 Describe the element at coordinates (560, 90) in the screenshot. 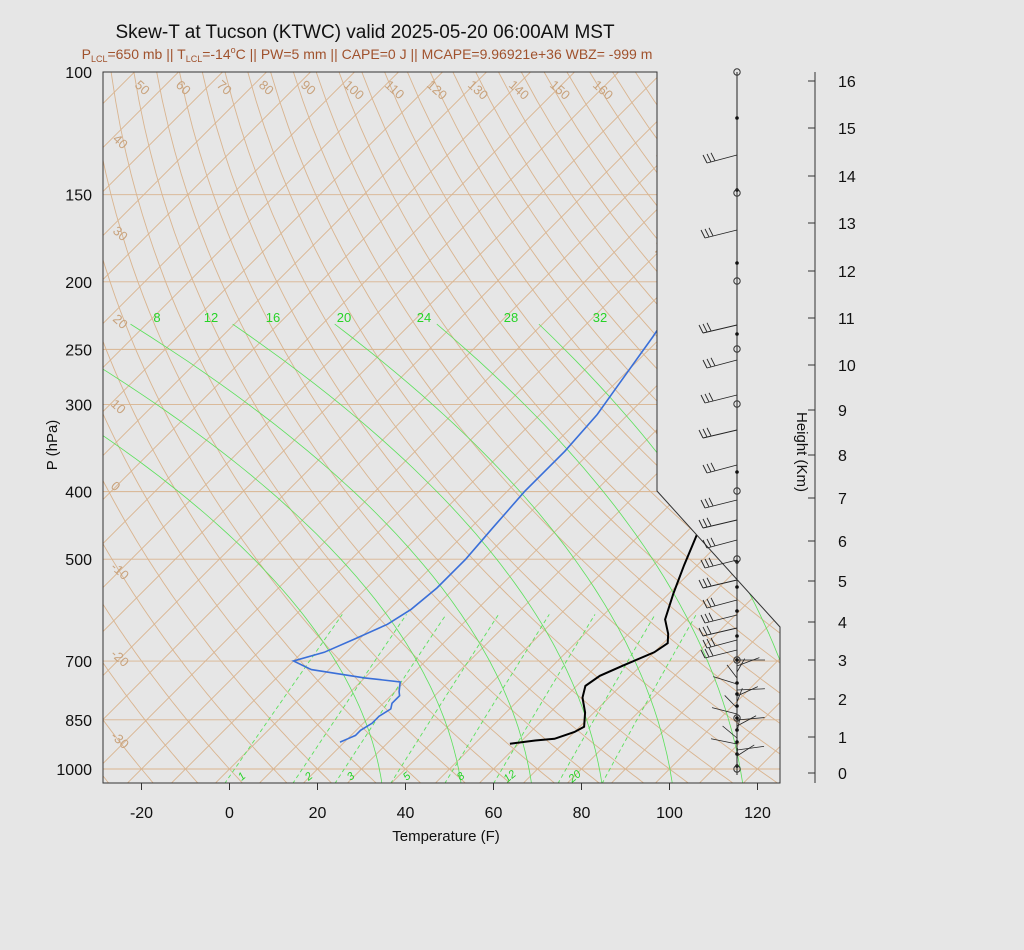

I see `isotherm-label: 150` at that location.